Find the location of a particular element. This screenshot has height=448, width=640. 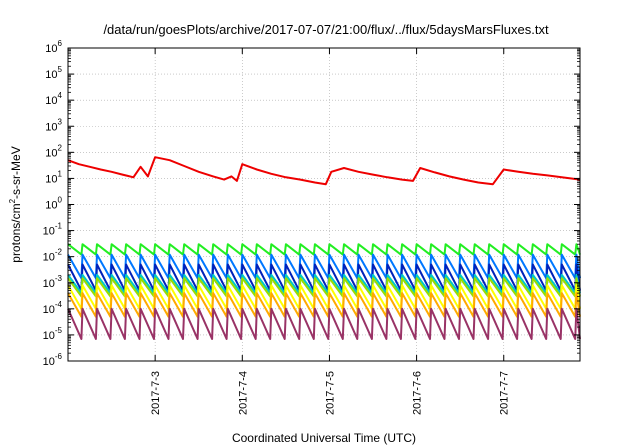

y-tick-label: 10⁴ is located at coordinates (53, 99).